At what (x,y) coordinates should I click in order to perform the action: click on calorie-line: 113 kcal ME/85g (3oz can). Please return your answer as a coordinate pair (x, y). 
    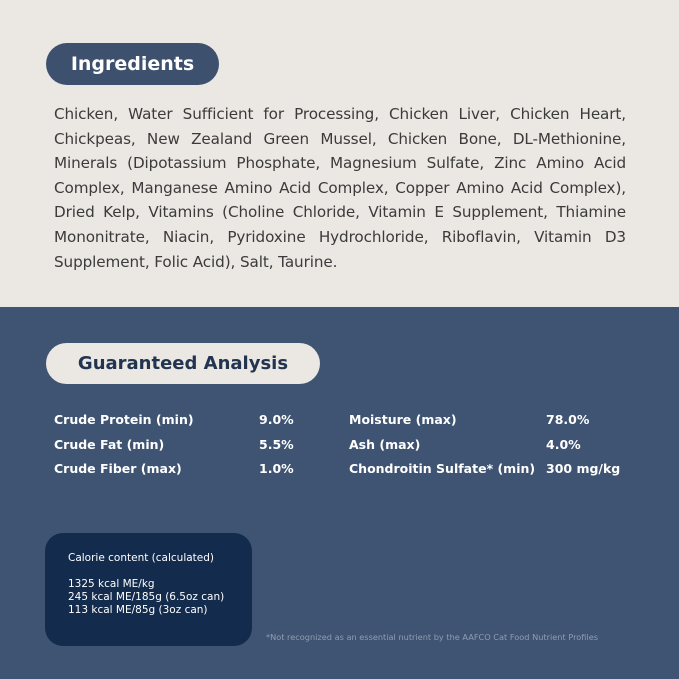
    Looking at the image, I should click on (138, 610).